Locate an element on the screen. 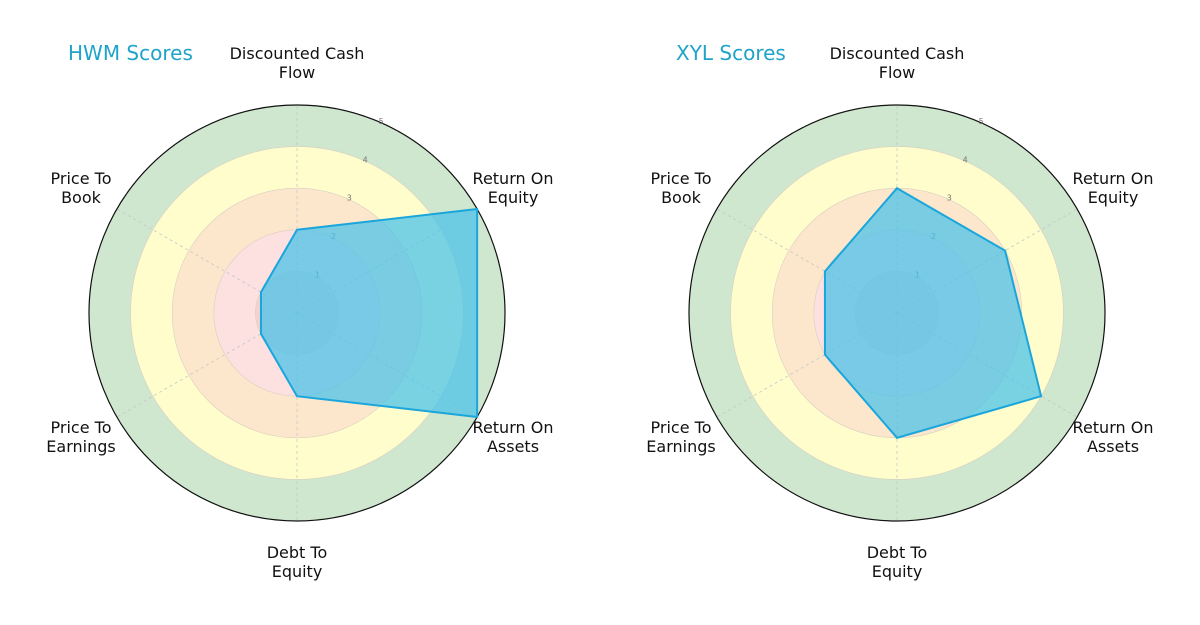  hwm-label-dcf: Discounted Cash Flow is located at coordinates (297, 63).